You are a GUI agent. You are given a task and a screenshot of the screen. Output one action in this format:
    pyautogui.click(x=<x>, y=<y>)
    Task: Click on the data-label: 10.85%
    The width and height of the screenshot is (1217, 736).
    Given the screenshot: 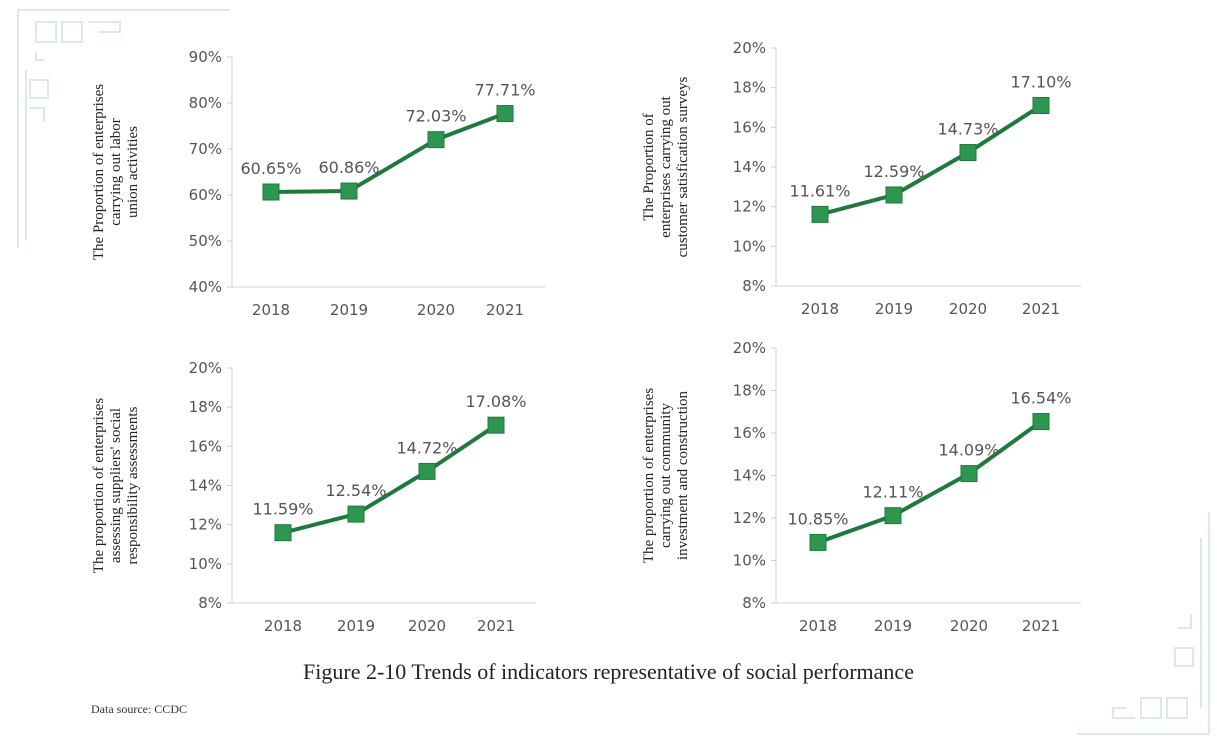 What is the action you would take?
    pyautogui.click(x=817, y=518)
    